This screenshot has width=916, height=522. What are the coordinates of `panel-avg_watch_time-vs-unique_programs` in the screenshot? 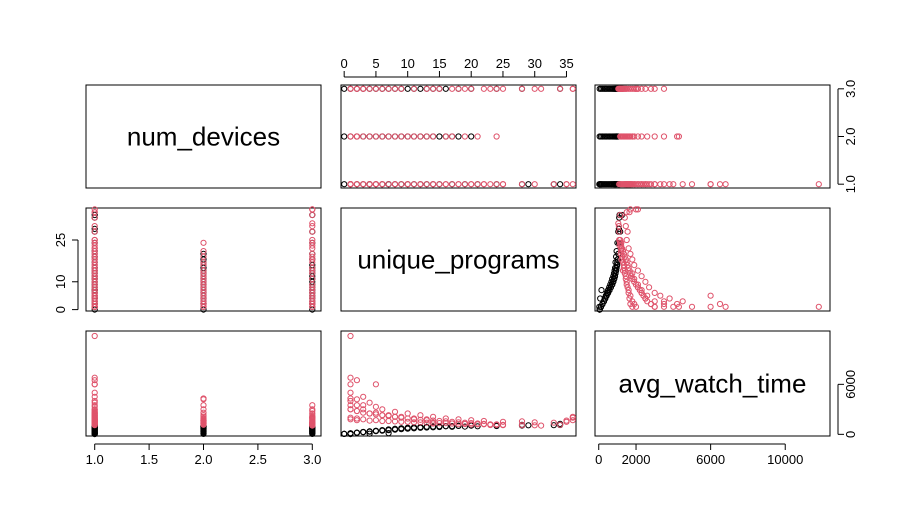 It's located at (458, 383).